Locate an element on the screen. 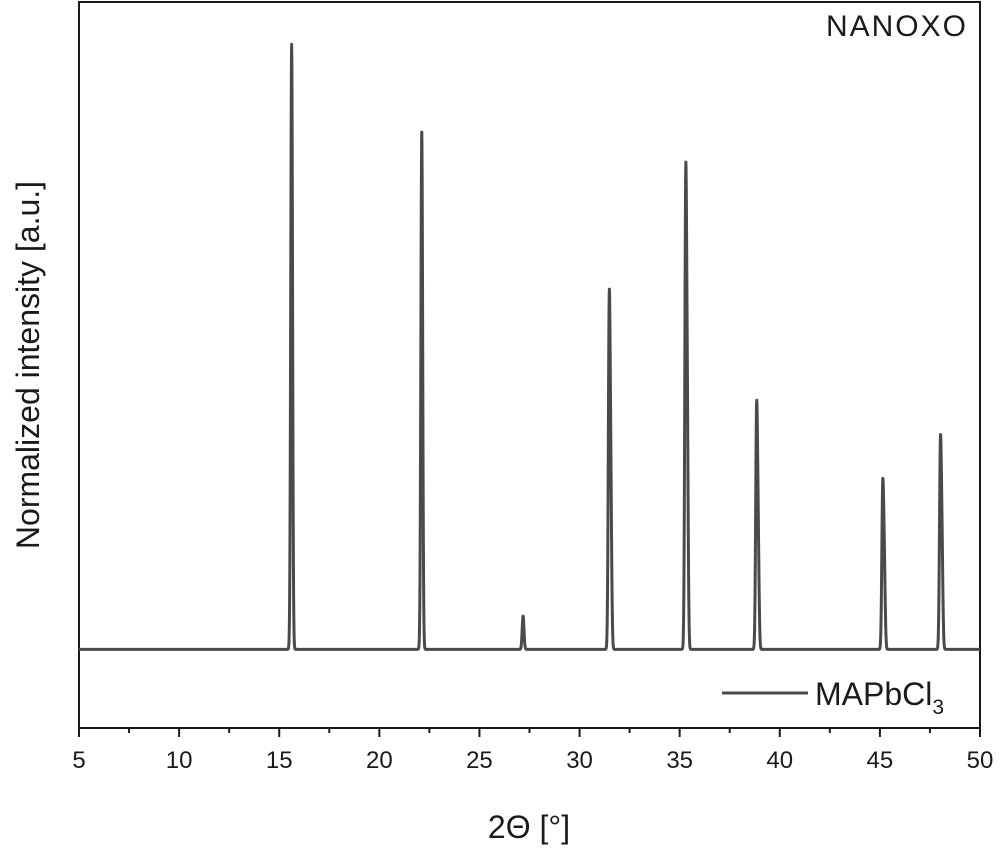 Image resolution: width=1000 pixels, height=852 pixels. x-tick-label: 40 is located at coordinates (779, 760).